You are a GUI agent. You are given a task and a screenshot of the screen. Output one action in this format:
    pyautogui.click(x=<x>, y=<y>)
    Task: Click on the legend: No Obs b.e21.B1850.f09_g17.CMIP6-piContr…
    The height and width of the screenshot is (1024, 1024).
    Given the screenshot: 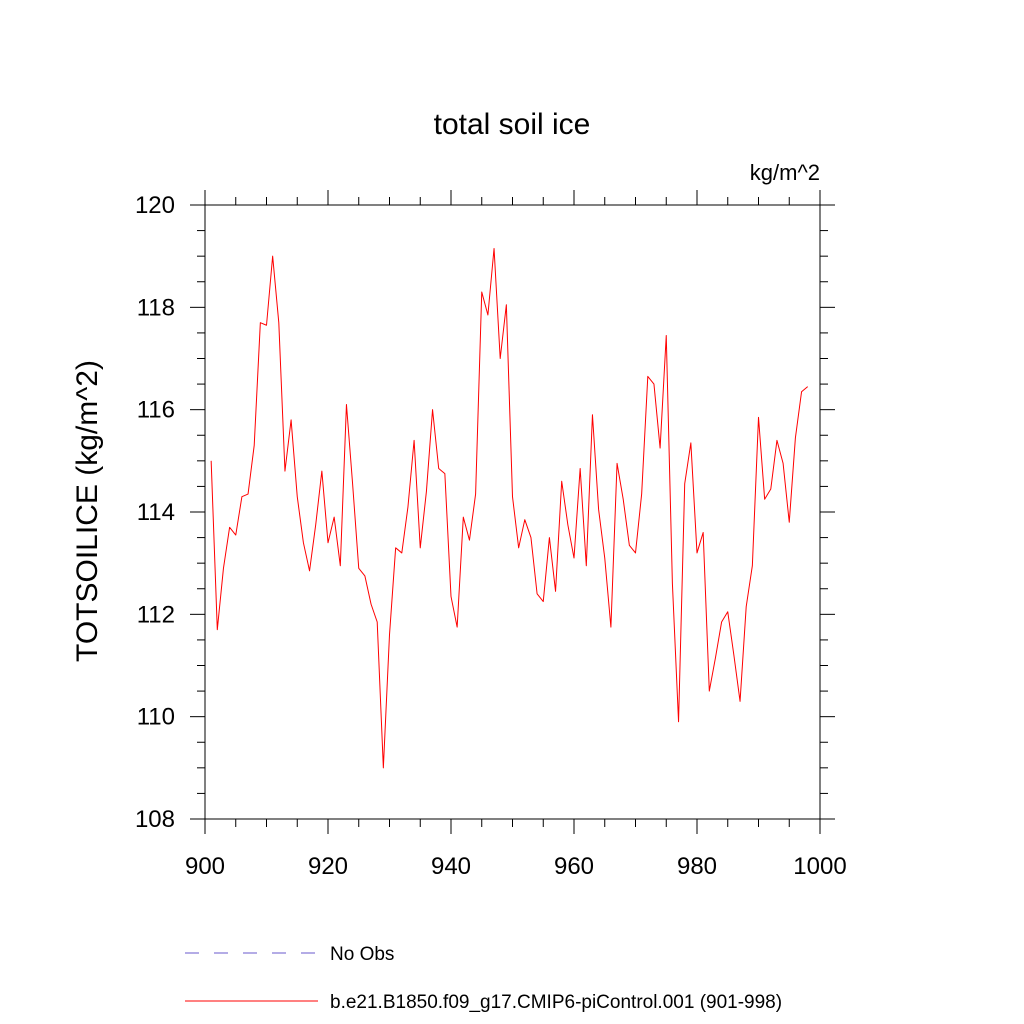 What is the action you would take?
    pyautogui.click(x=483, y=978)
    